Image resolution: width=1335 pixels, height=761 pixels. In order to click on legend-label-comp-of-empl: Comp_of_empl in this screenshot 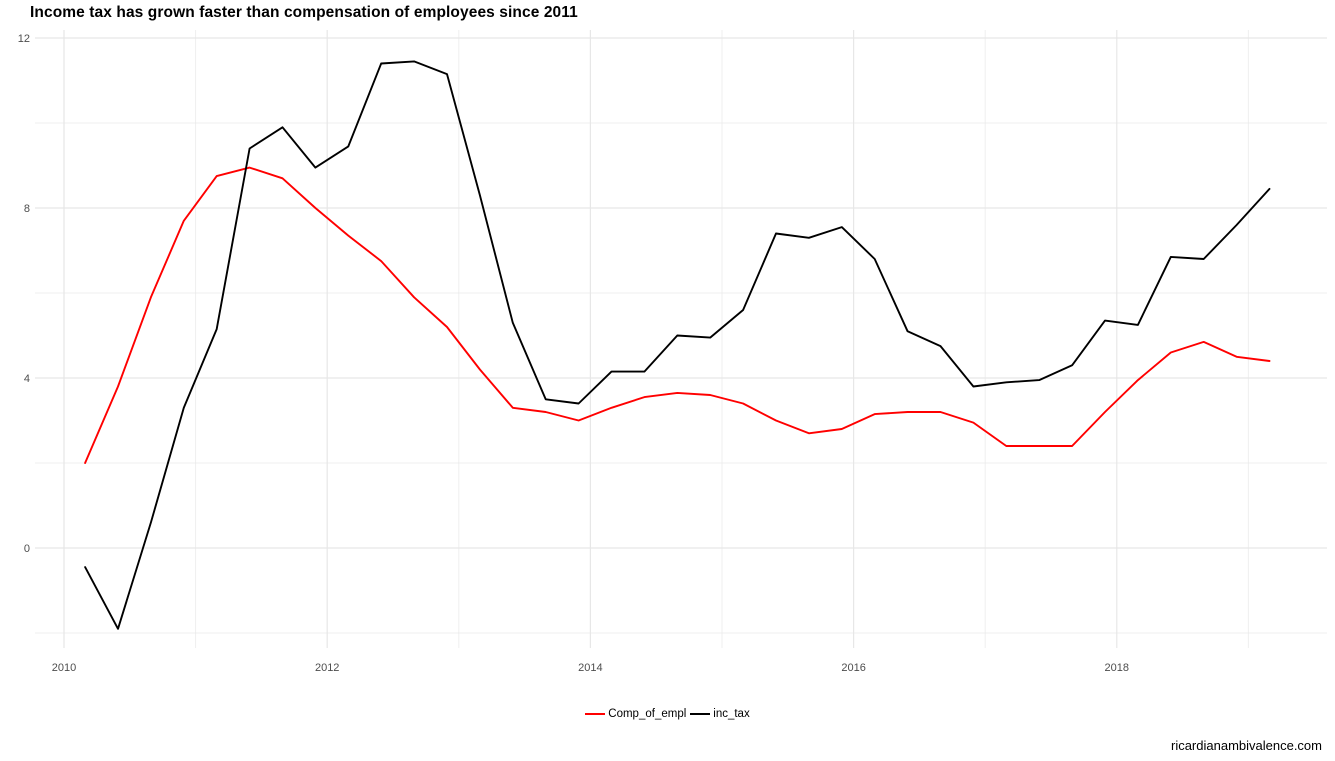, I will do `click(647, 714)`.